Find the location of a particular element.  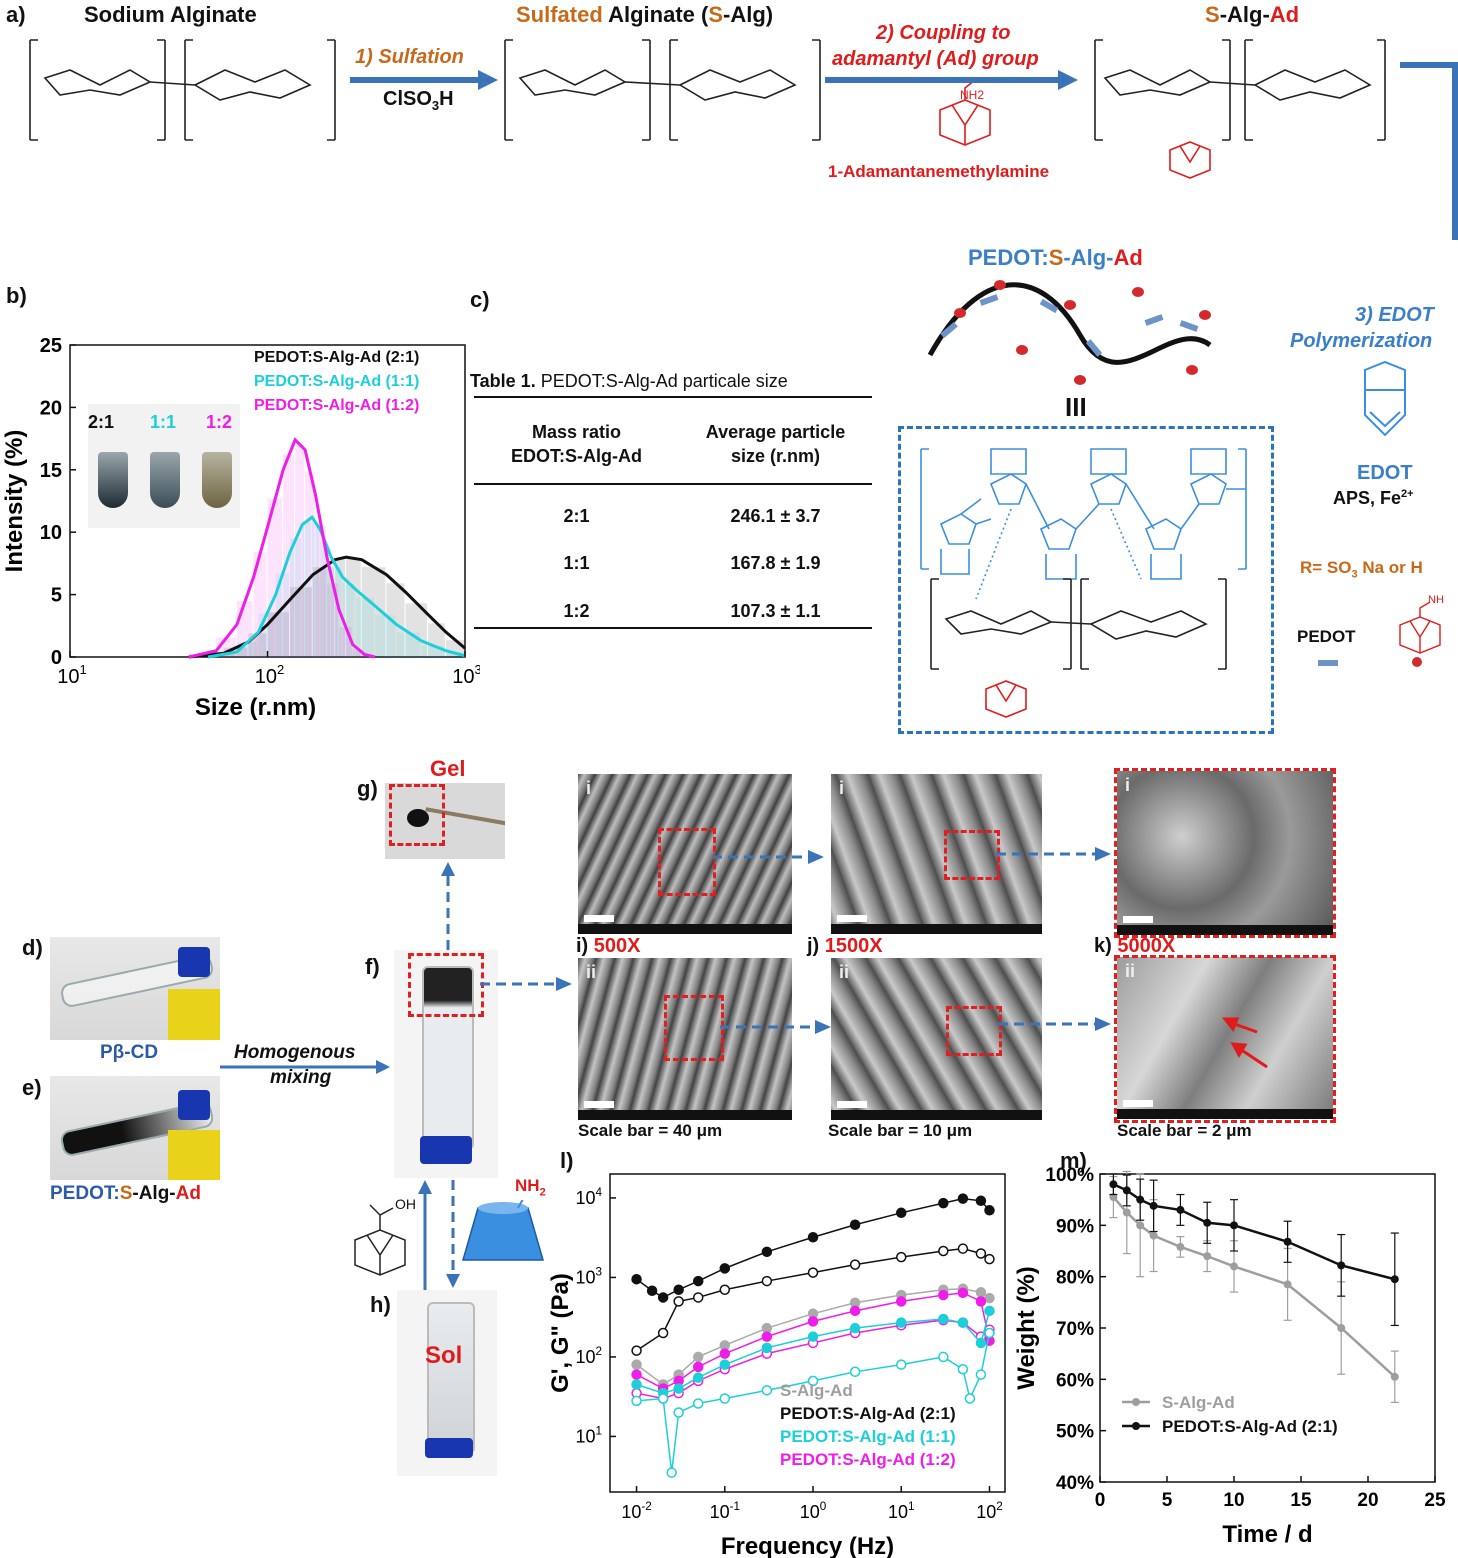

panel-a-label: a) is located at coordinates (16, 14).